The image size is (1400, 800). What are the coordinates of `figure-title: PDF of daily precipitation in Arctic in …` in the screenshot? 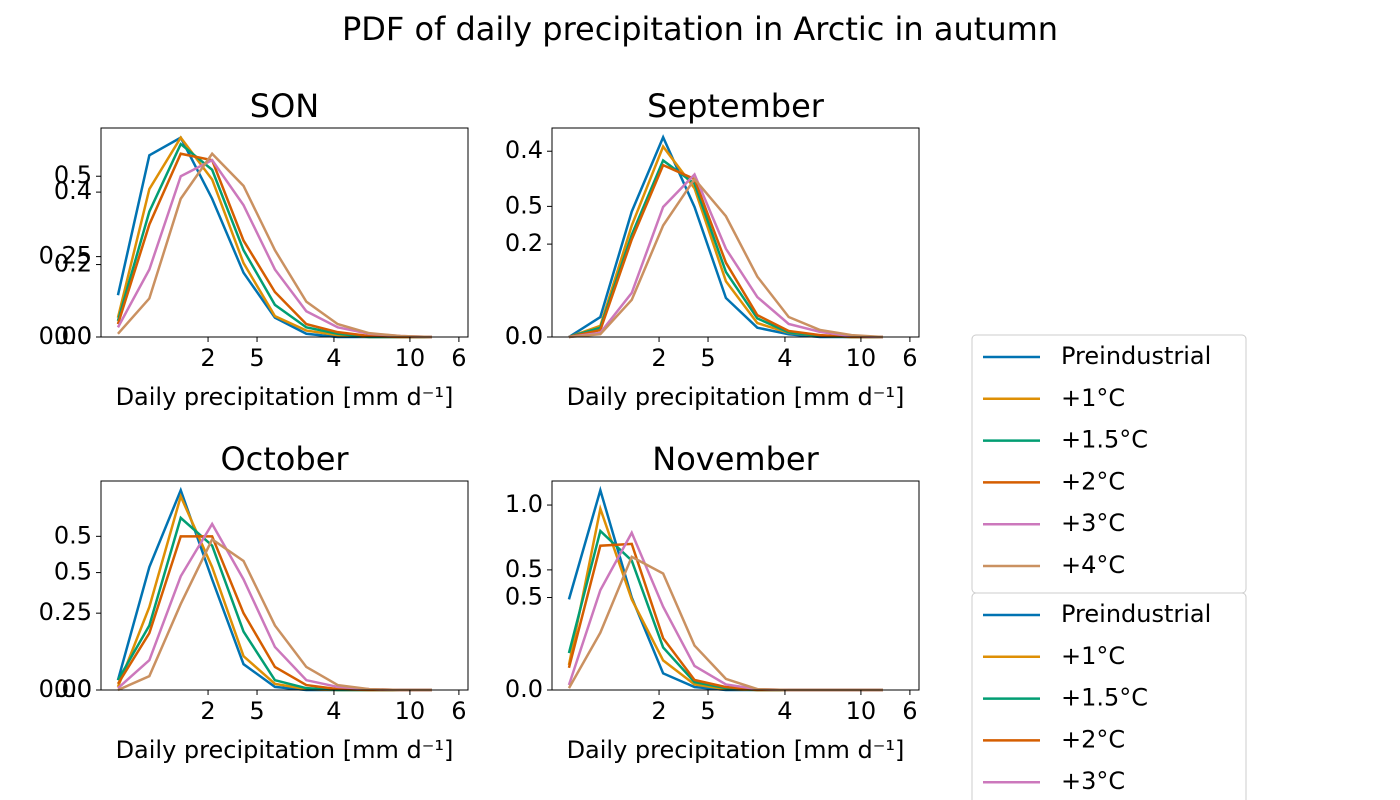 It's located at (700, 29).